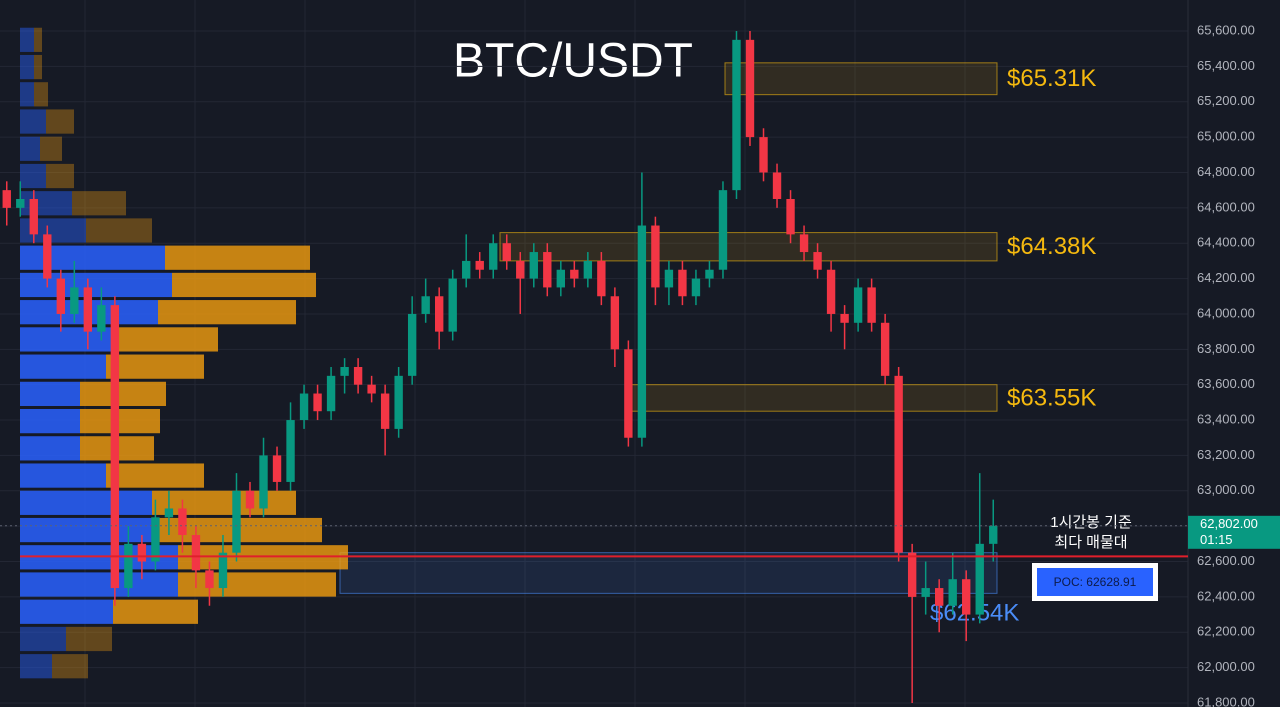 This screenshot has height=707, width=1280. Describe the element at coordinates (1226, 206) in the screenshot. I see `y-tick-label: 64,600.00` at that location.